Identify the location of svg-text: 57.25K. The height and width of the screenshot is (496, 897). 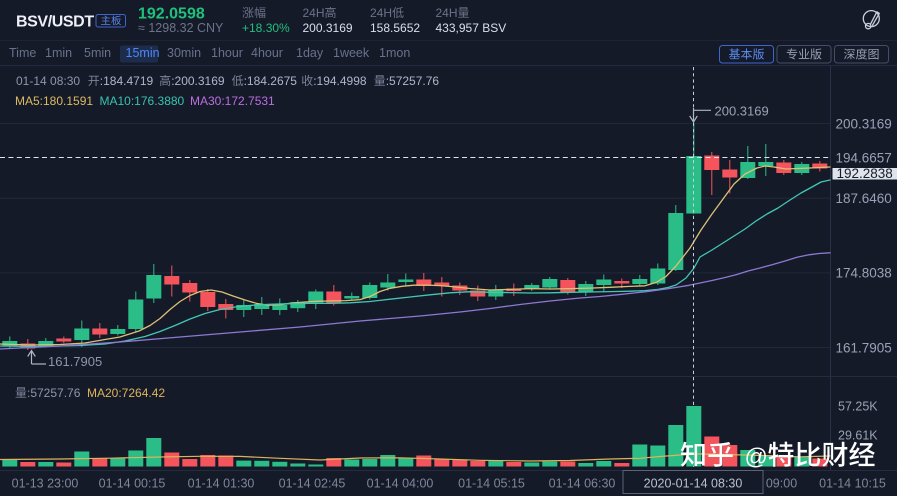
(858, 406).